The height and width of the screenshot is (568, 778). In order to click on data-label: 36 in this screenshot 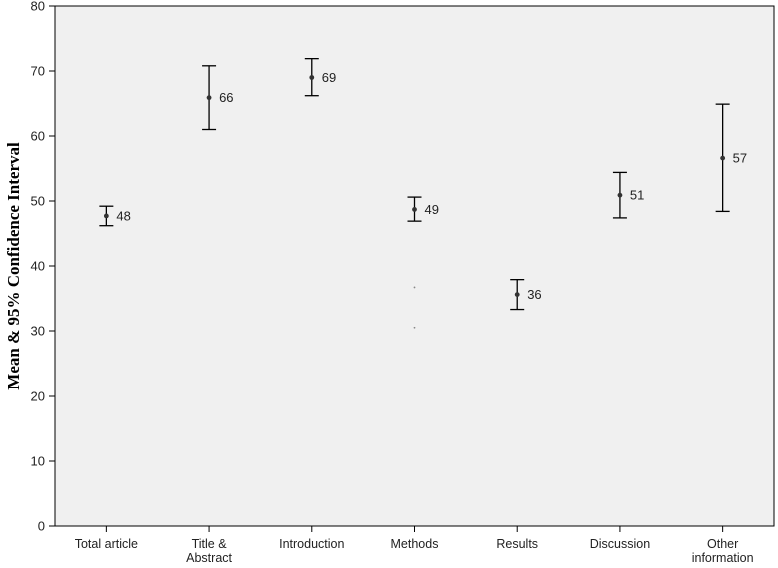, I will do `click(534, 294)`.